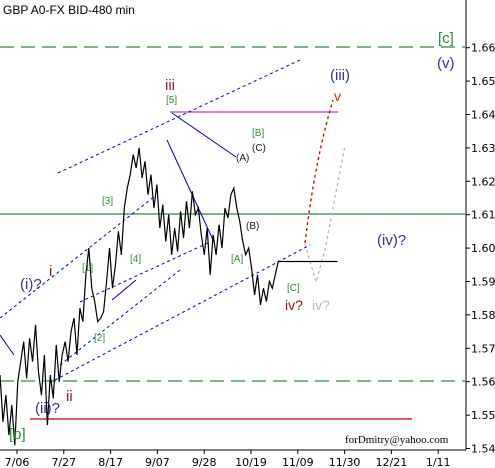 This screenshot has width=495, height=468. Describe the element at coordinates (483, 181) in the screenshot. I see `y-tick-label: 1.62` at that location.